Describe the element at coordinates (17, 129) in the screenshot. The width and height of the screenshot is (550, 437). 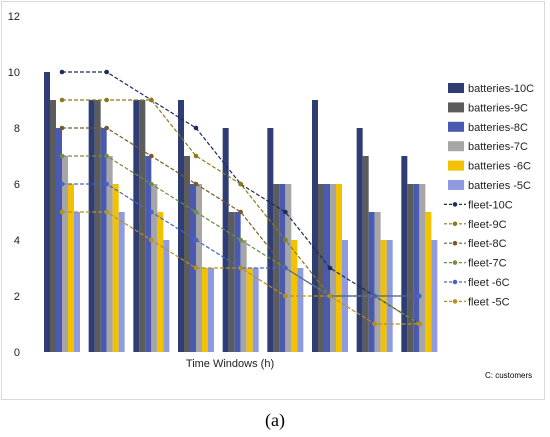
I see `y-tick-label: 8` at that location.